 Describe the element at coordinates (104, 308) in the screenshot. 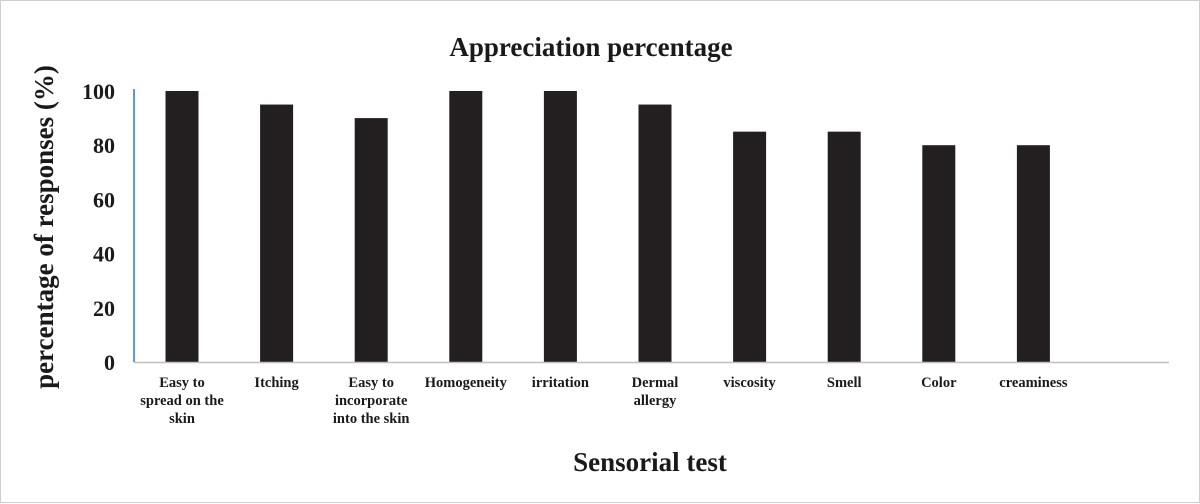

I see `y-tick-label: 20` at that location.